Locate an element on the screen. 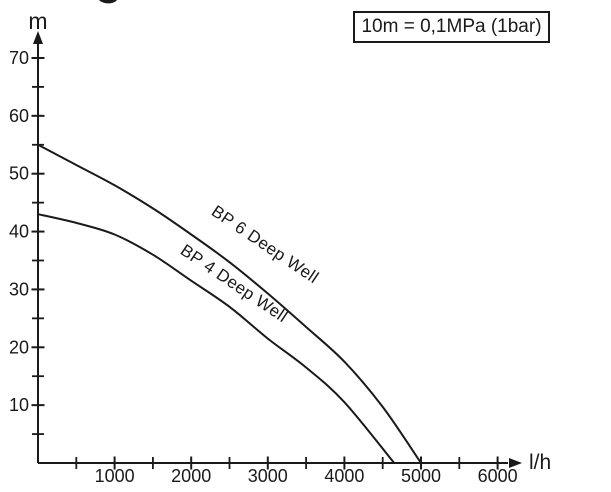 The image size is (611, 492). x-tick-label: 1000 is located at coordinates (115, 476).